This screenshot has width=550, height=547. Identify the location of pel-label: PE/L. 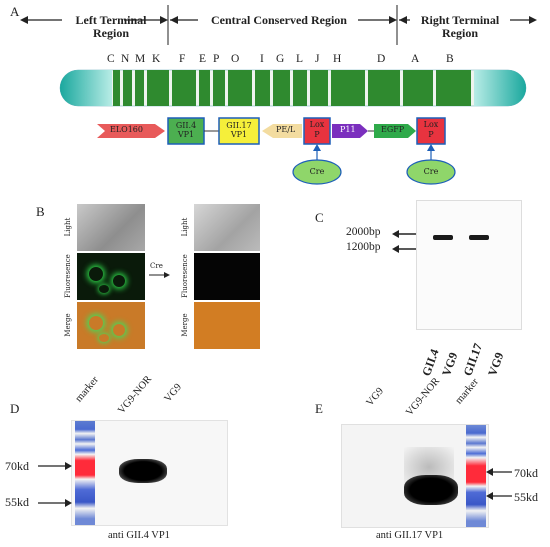
(286, 129).